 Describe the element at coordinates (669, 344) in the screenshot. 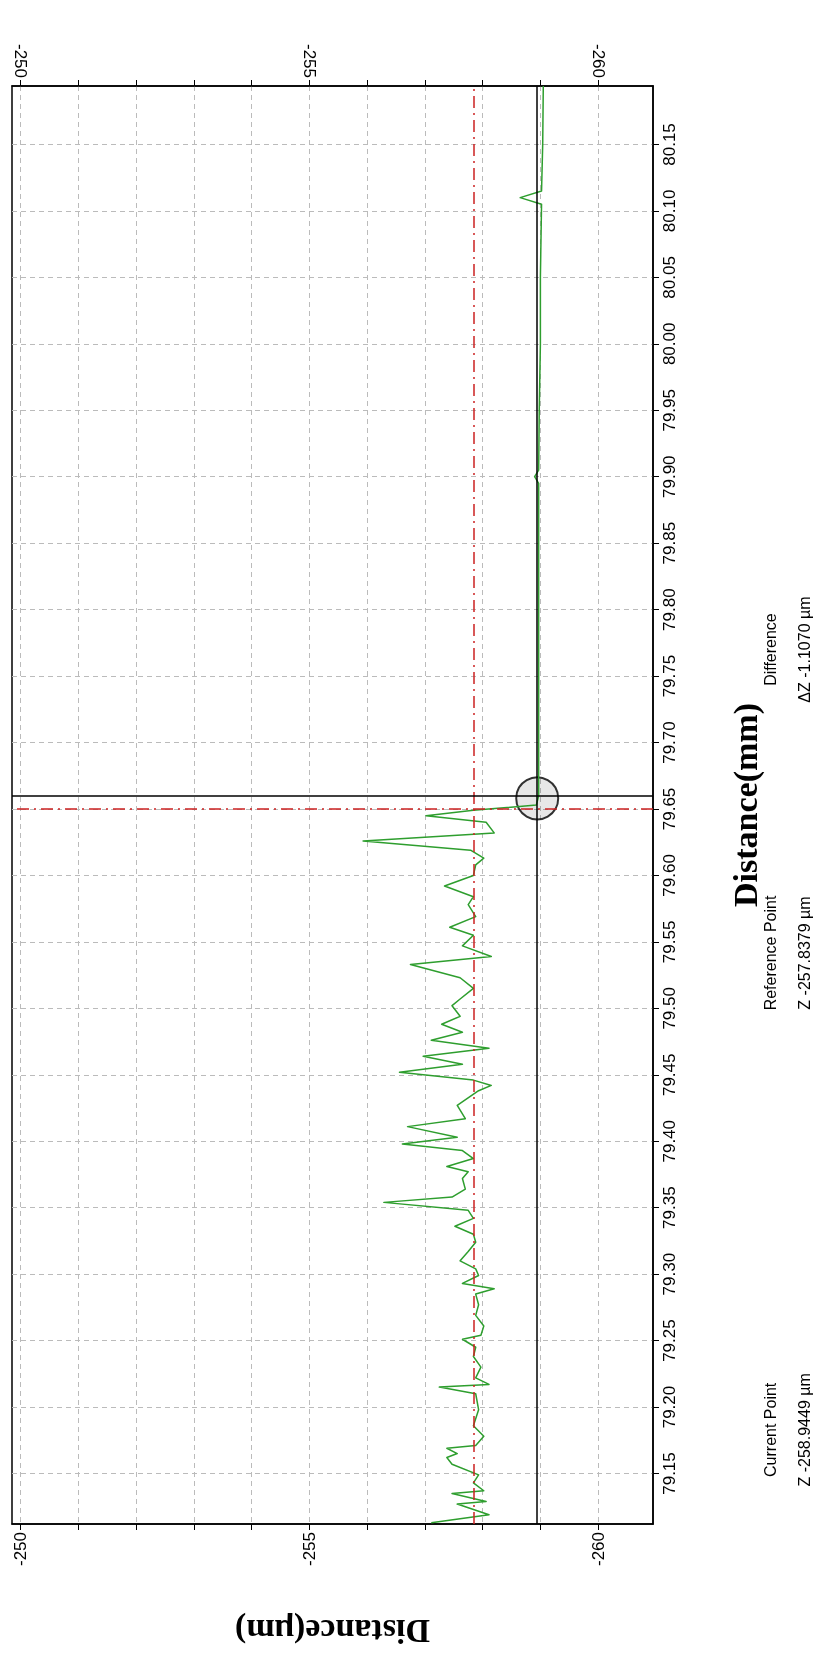

I see `y-tick-label: 80.00` at that location.